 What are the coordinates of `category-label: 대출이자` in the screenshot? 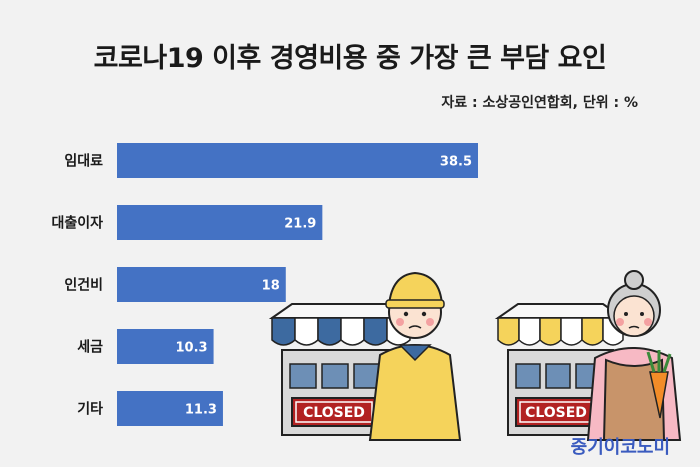 It's located at (77, 223).